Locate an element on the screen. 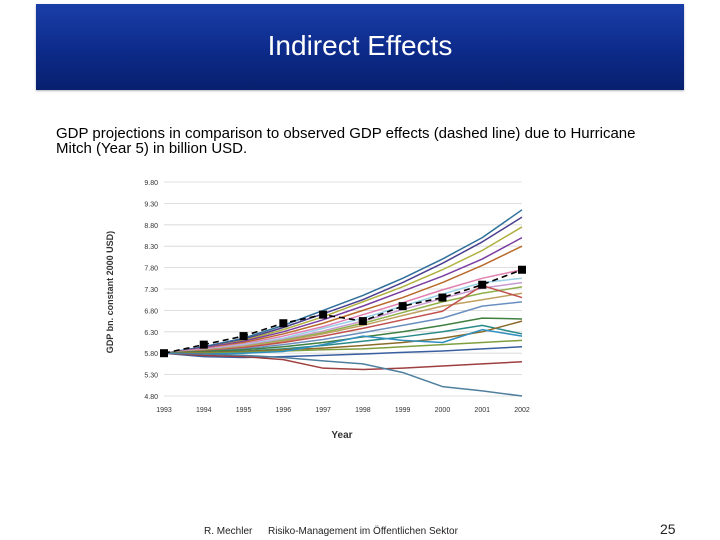 The width and height of the screenshot is (720, 540). slide-title-bar: Indirect Effects is located at coordinates (360, 47).